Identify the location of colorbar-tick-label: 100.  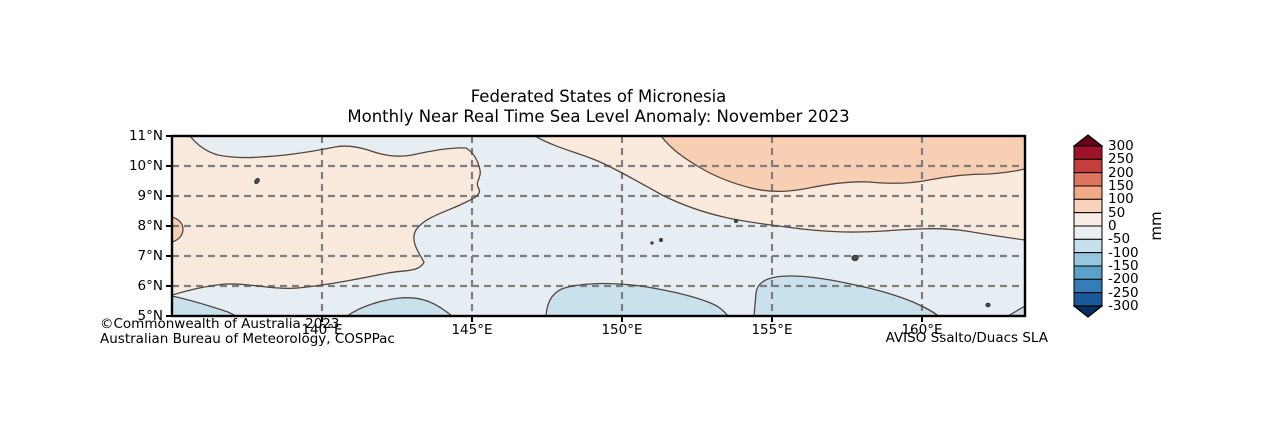
(1121, 199).